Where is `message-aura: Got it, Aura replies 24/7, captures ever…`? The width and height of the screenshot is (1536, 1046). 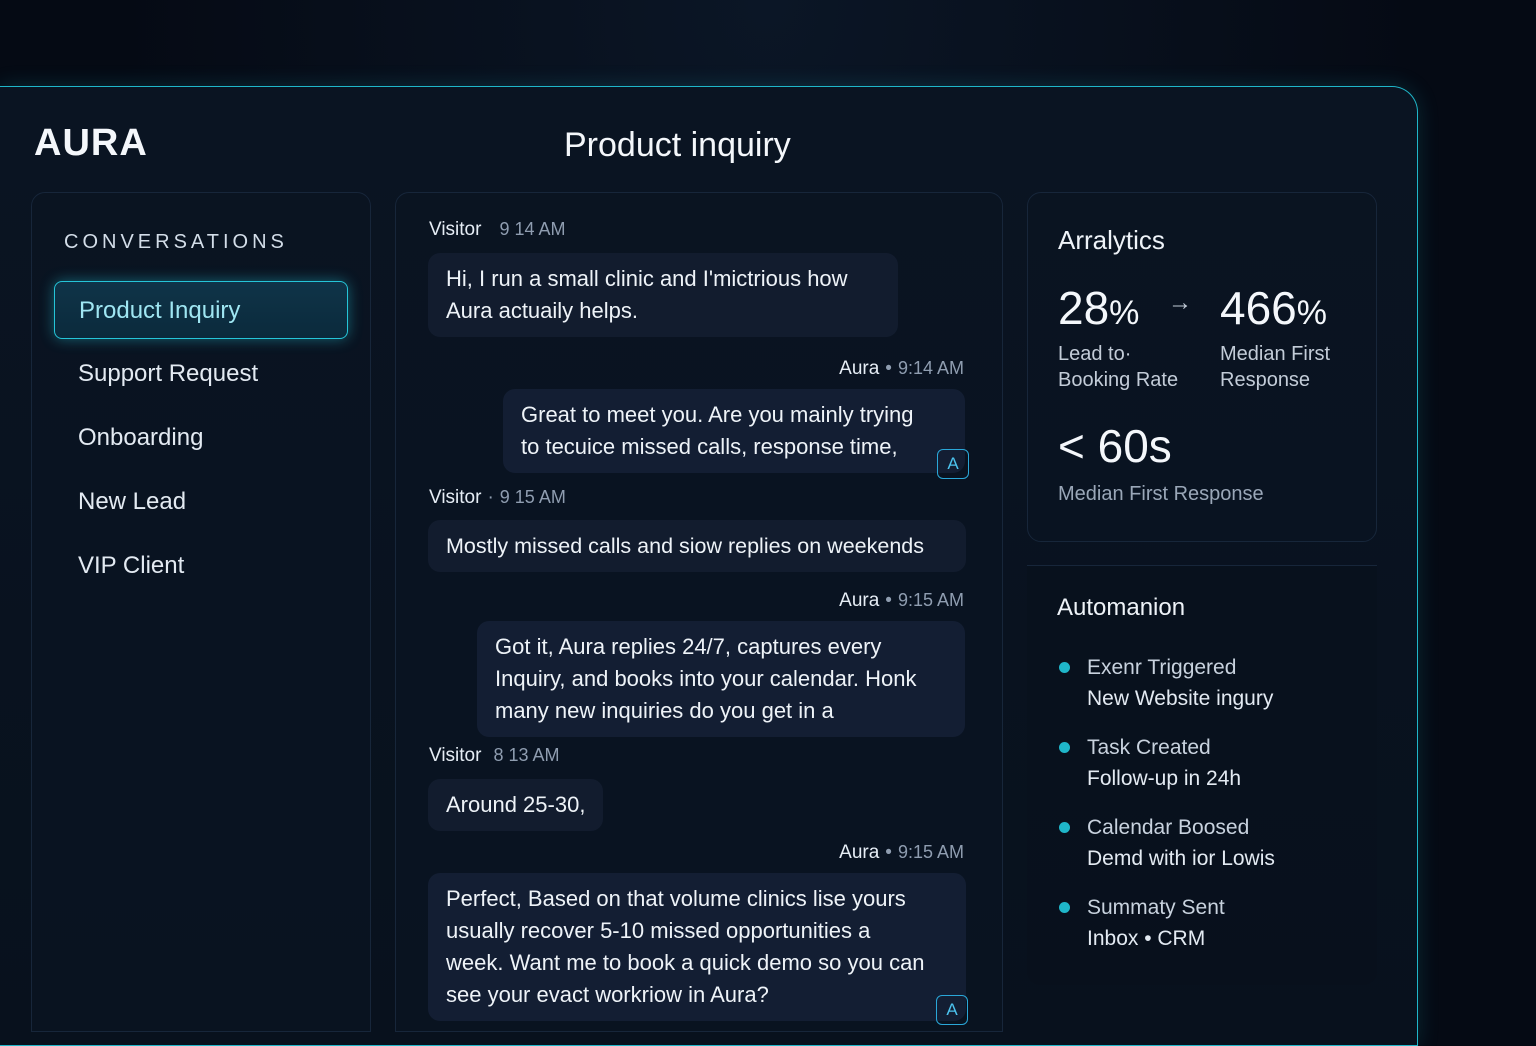
message-aura: Got it, Aura replies 24/7, captures ever… is located at coordinates (721, 679).